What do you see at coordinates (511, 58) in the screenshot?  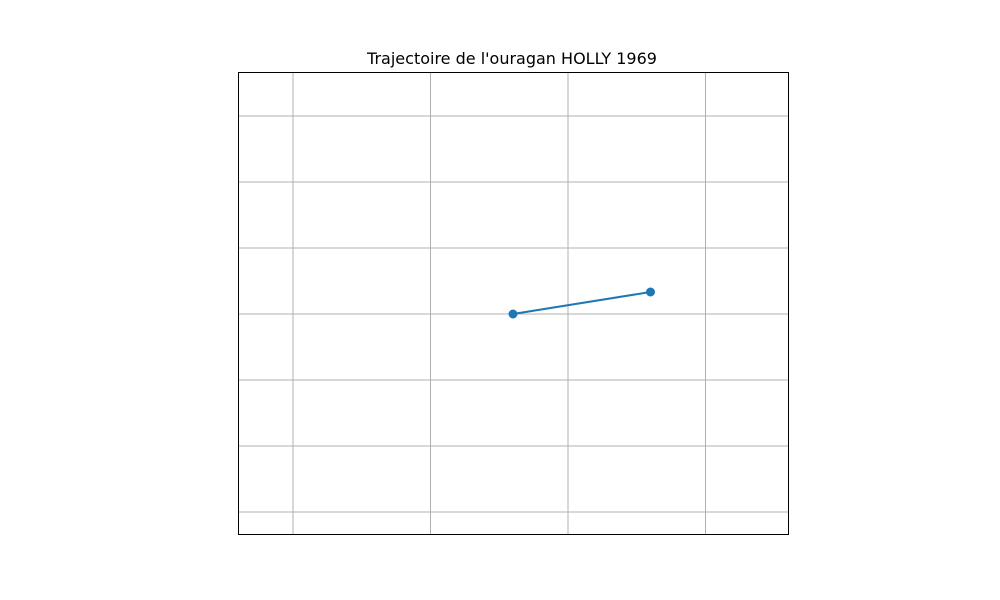 I see `chart-title: Trajectoire de l'ouragan HOLLY 1969` at bounding box center [511, 58].